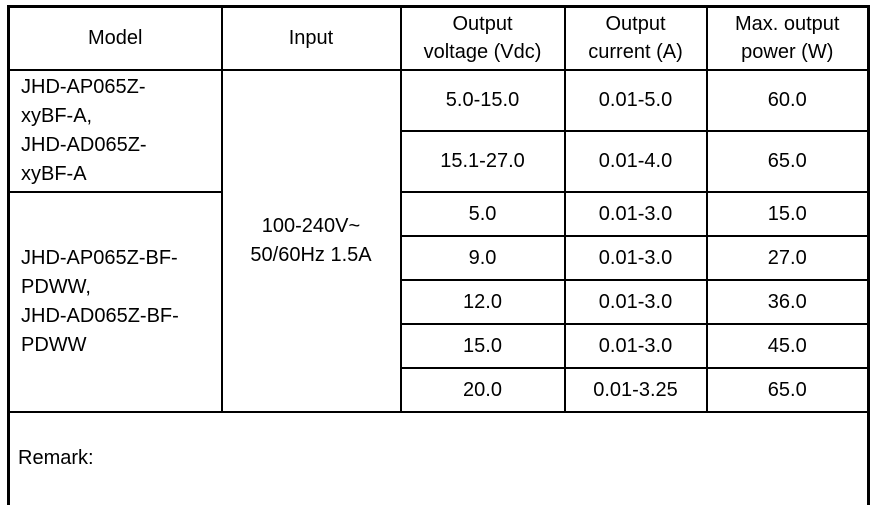  Describe the element at coordinates (482, 38) in the screenshot. I see `header-output-voltage: Output voltage (Vdc)` at that location.